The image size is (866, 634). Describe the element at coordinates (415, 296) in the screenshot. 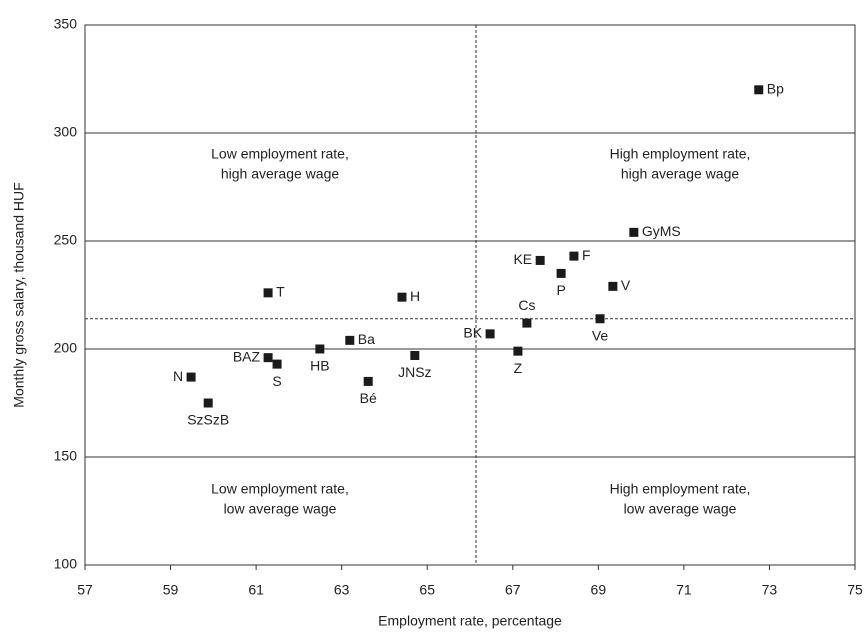

I see `point-label: H` at that location.